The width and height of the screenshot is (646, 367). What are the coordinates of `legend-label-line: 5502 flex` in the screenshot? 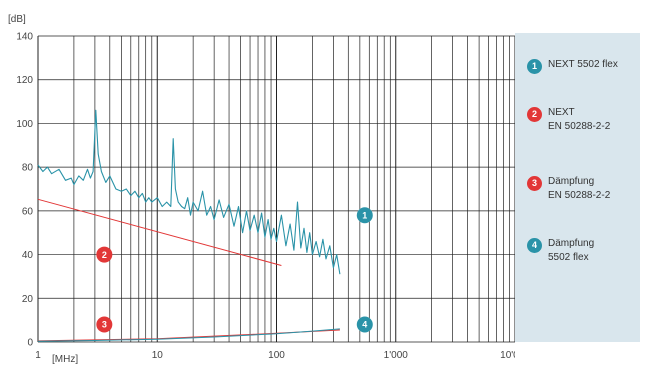 It's located at (568, 257).